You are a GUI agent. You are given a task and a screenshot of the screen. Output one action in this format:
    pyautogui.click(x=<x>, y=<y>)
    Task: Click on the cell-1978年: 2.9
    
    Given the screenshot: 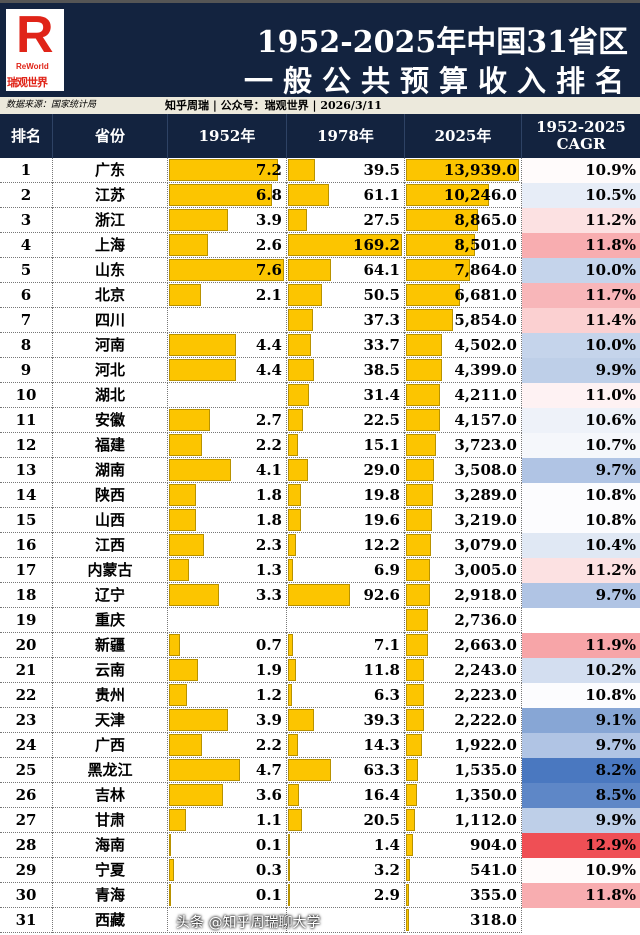 What is the action you would take?
    pyautogui.click(x=346, y=895)
    